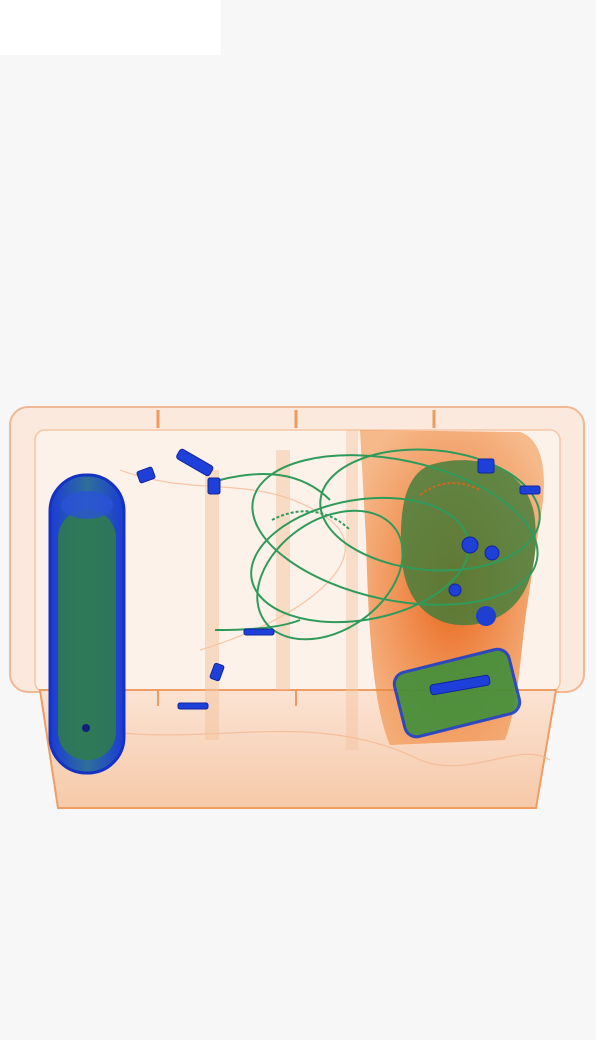 This screenshot has height=1040, width=596. What do you see at coordinates (87, 624) in the screenshot?
I see `bottle` at bounding box center [87, 624].